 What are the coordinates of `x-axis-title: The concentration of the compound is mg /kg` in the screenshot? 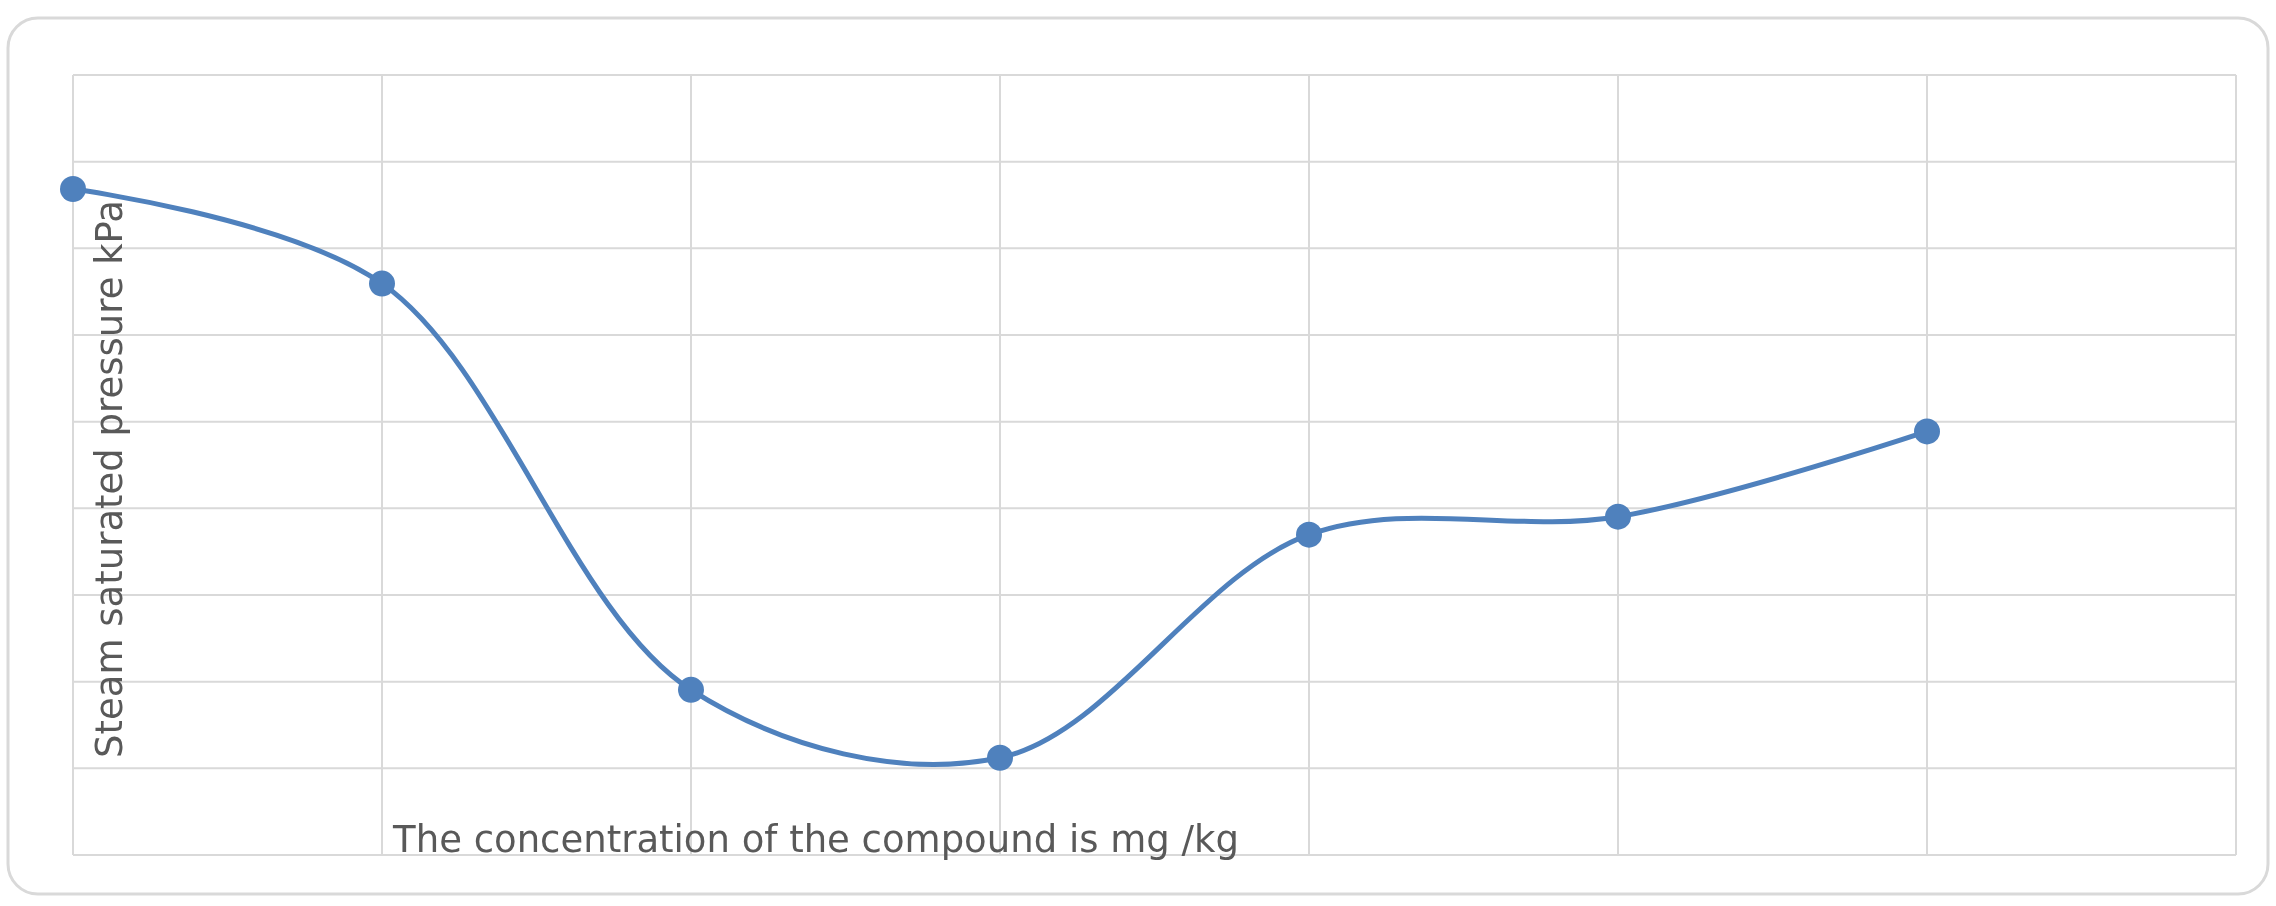 It's located at (815, 839).